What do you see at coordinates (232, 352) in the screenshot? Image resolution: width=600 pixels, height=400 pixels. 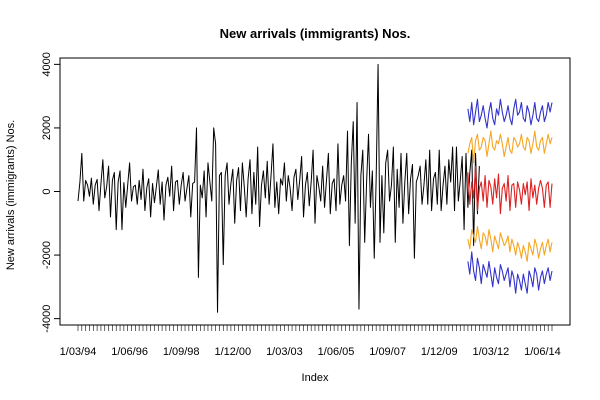 I see `x-tick-label: 1/12/00` at bounding box center [232, 352].